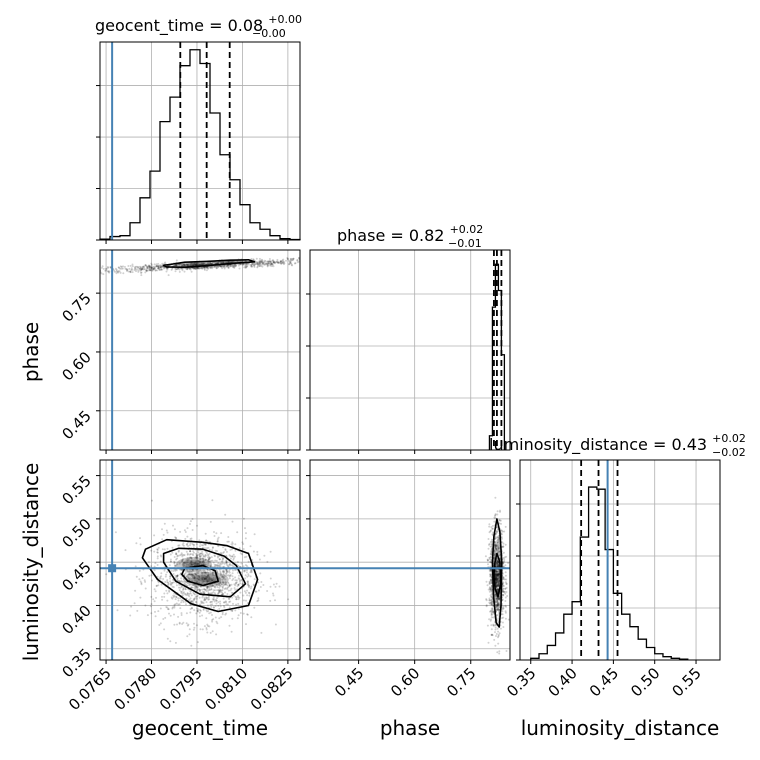 The width and height of the screenshot is (760, 760). What do you see at coordinates (349, 682) in the screenshot?
I see `x-tick-label: 0.45` at bounding box center [349, 682].